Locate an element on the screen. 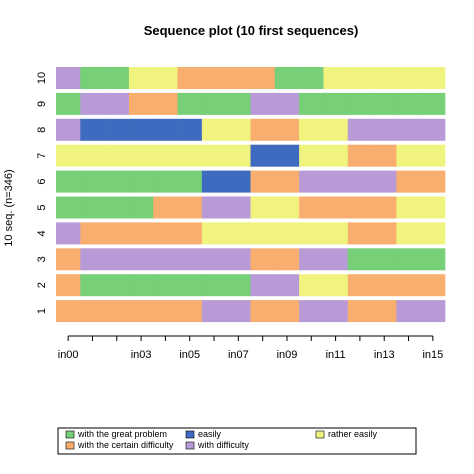  legend-box is located at coordinates (237, 441).